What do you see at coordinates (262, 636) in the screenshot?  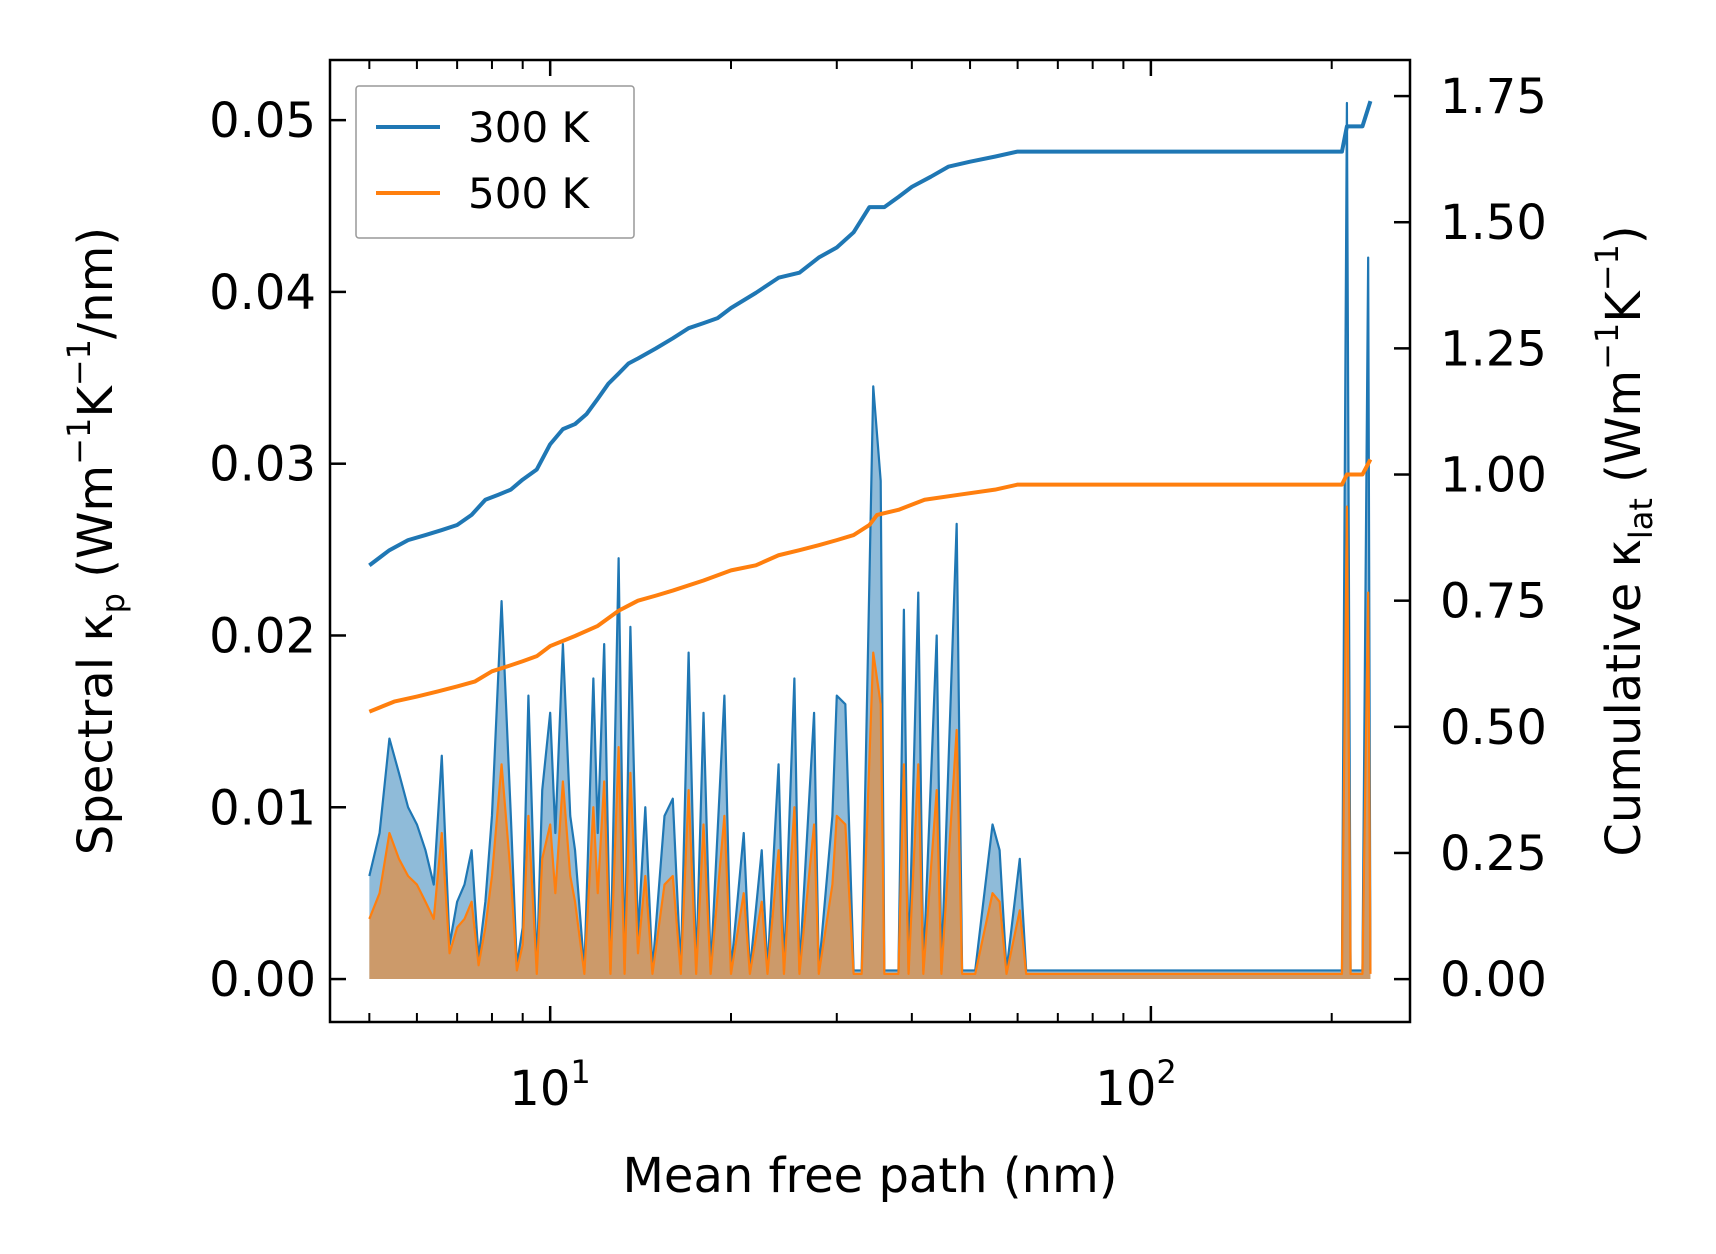 I see `y-left-tick-label: 0.02` at bounding box center [262, 636].